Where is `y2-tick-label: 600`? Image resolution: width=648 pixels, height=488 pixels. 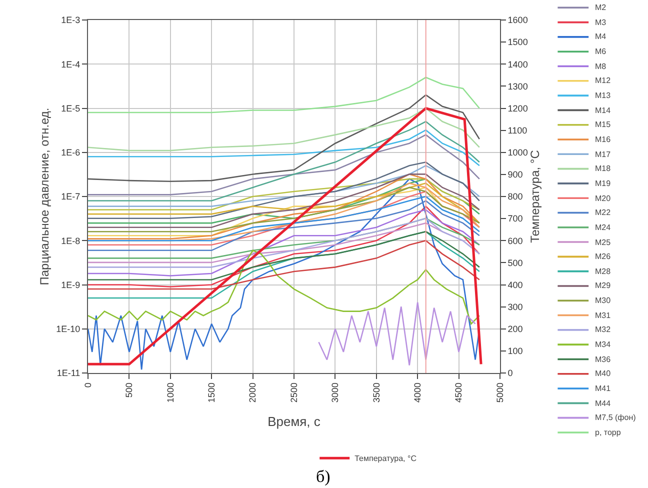 y2-tick-label: 600 is located at coordinates (515, 241).